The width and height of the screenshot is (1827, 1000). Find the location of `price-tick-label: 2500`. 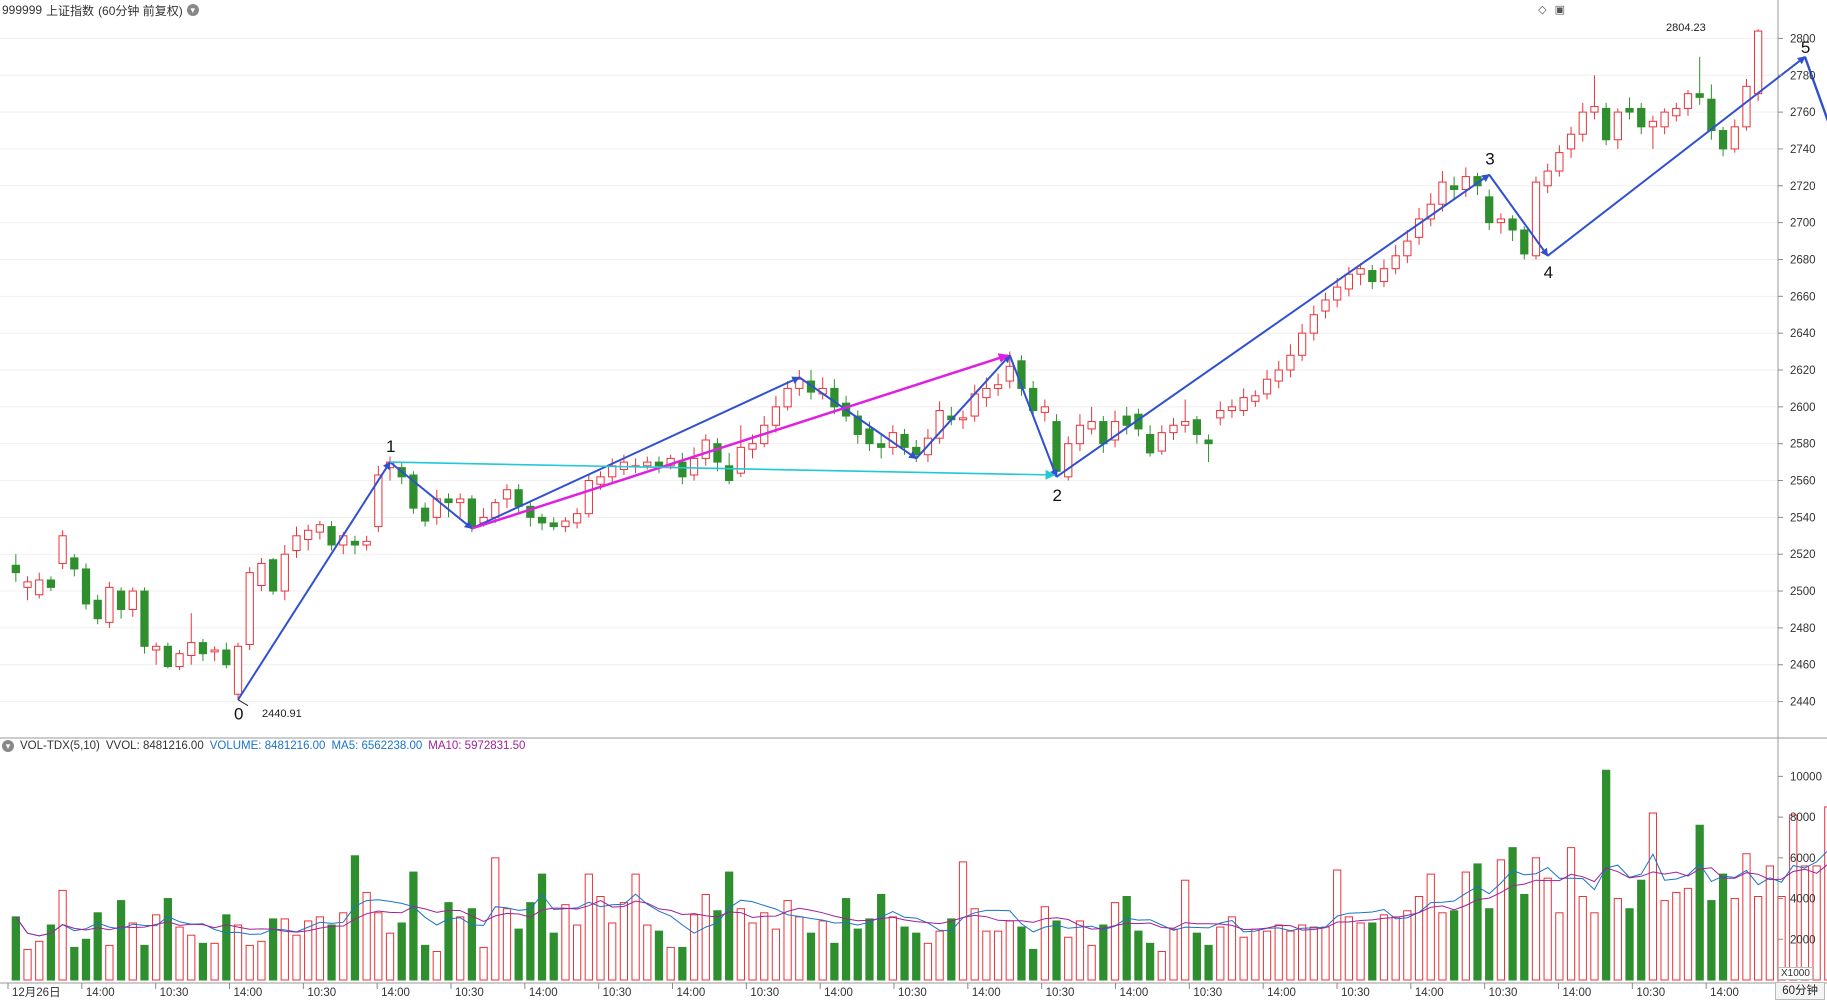

price-tick-label: 2500 is located at coordinates (1803, 592).